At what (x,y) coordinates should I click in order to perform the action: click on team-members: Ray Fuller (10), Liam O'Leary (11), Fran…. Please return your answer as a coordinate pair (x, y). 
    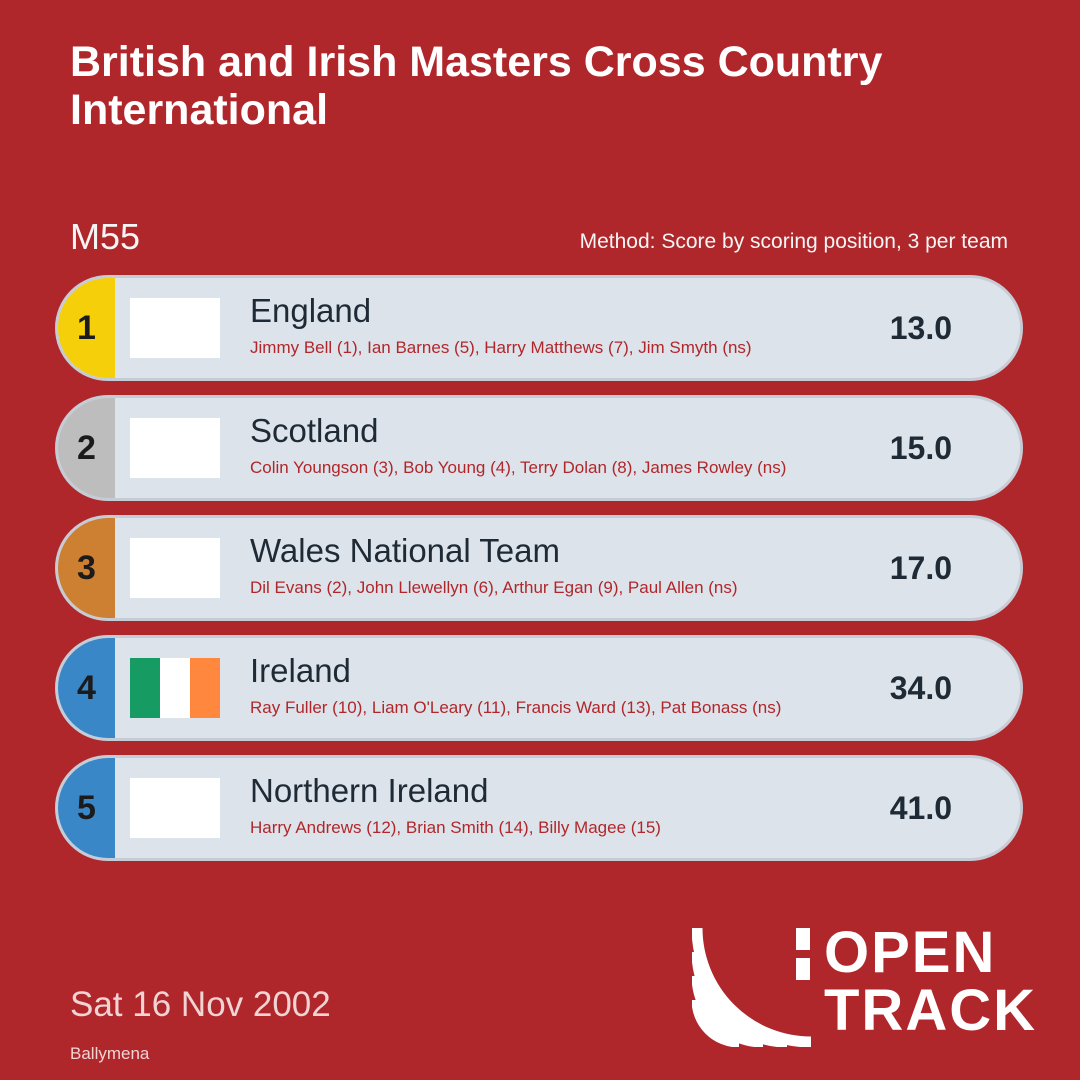
    Looking at the image, I should click on (516, 707).